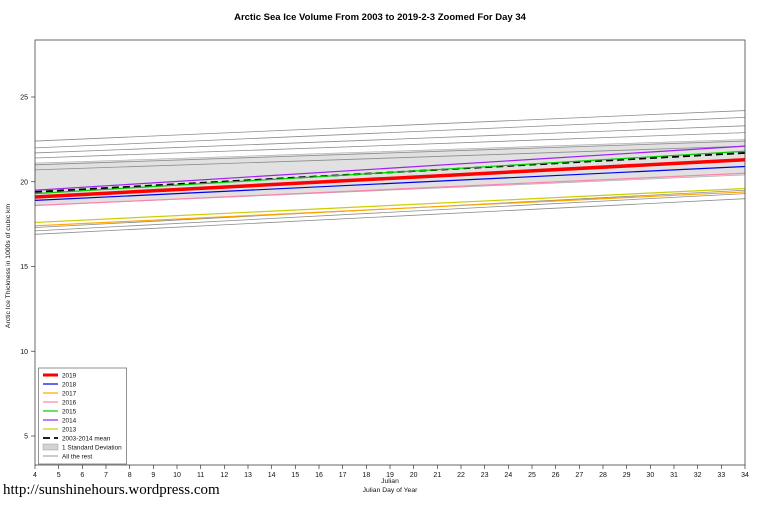  What do you see at coordinates (556, 475) in the screenshot?
I see `x-tick-label: 26` at bounding box center [556, 475].